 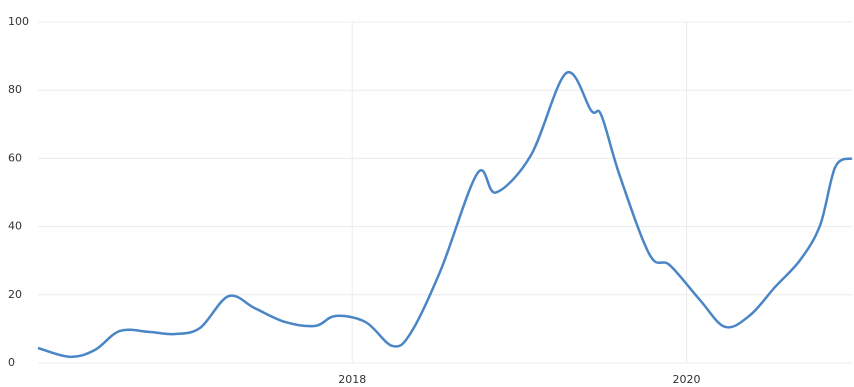 I want to click on x-tick-label: 2020, so click(x=687, y=379).